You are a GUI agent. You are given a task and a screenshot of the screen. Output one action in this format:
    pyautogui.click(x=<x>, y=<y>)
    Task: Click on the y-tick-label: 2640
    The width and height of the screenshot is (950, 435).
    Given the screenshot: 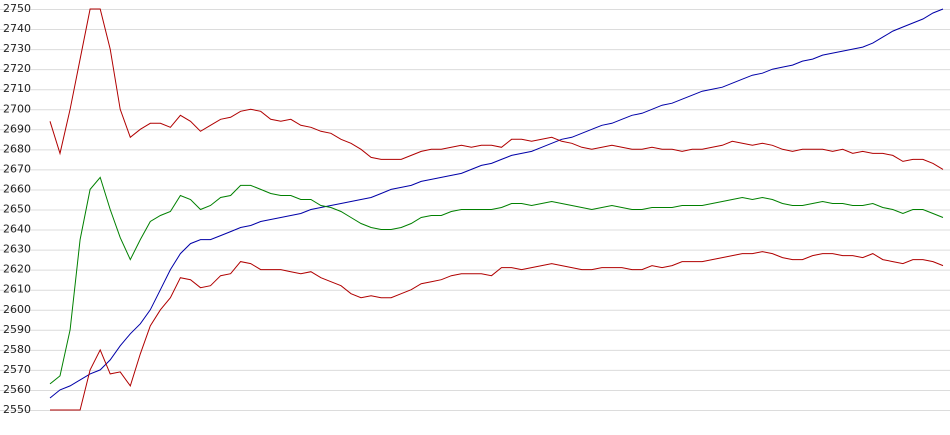 What is the action you would take?
    pyautogui.click(x=17, y=229)
    